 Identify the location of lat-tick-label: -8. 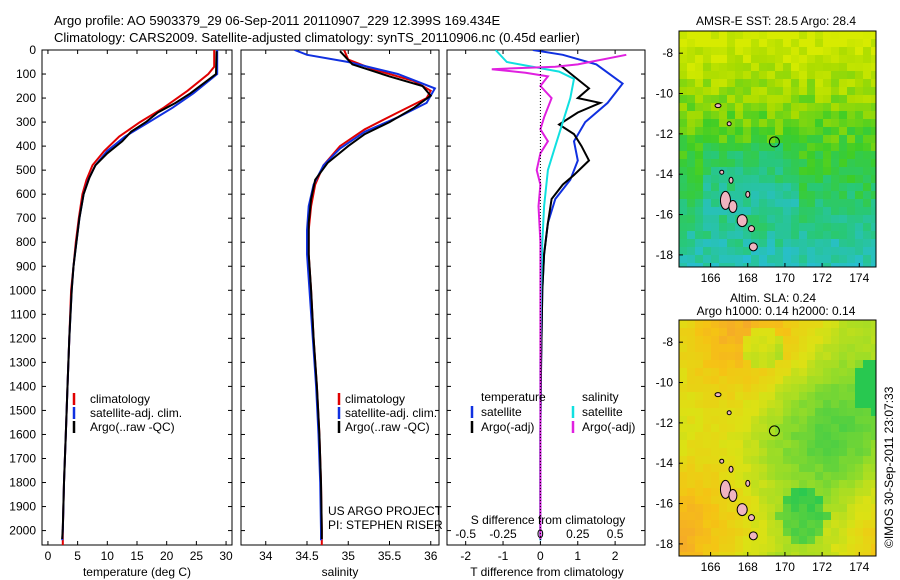
(667, 53).